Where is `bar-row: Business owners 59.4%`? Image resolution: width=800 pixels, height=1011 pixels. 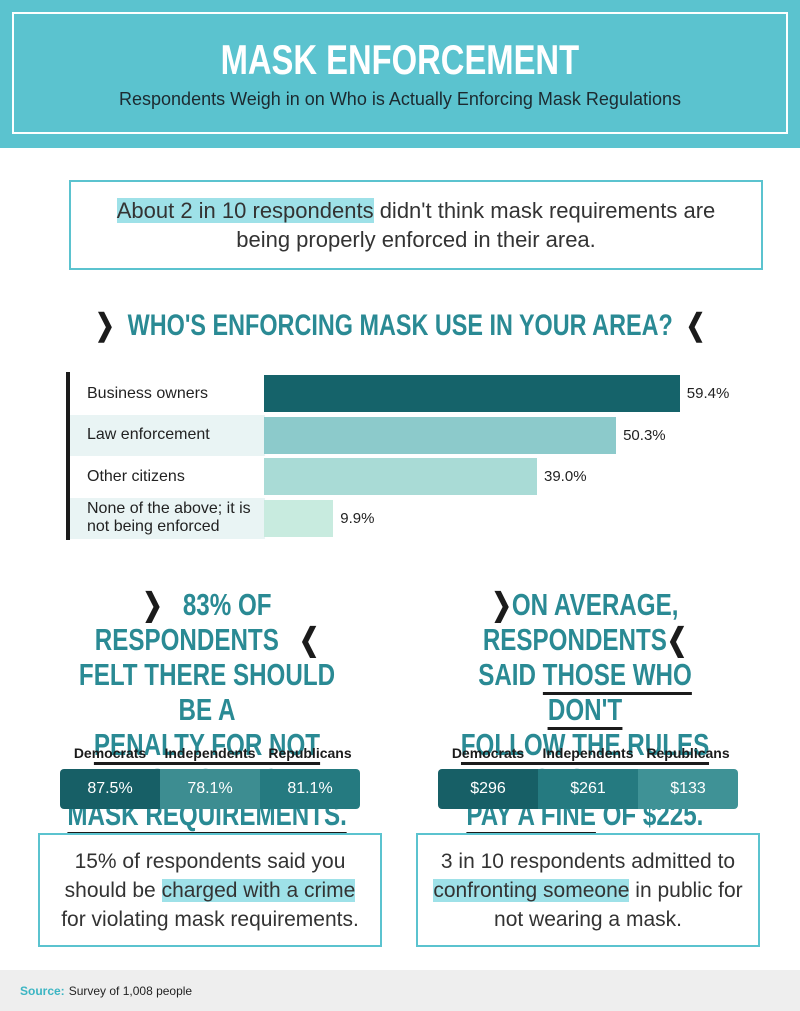
bar-row: Business owners 59.4% is located at coordinates (420, 393).